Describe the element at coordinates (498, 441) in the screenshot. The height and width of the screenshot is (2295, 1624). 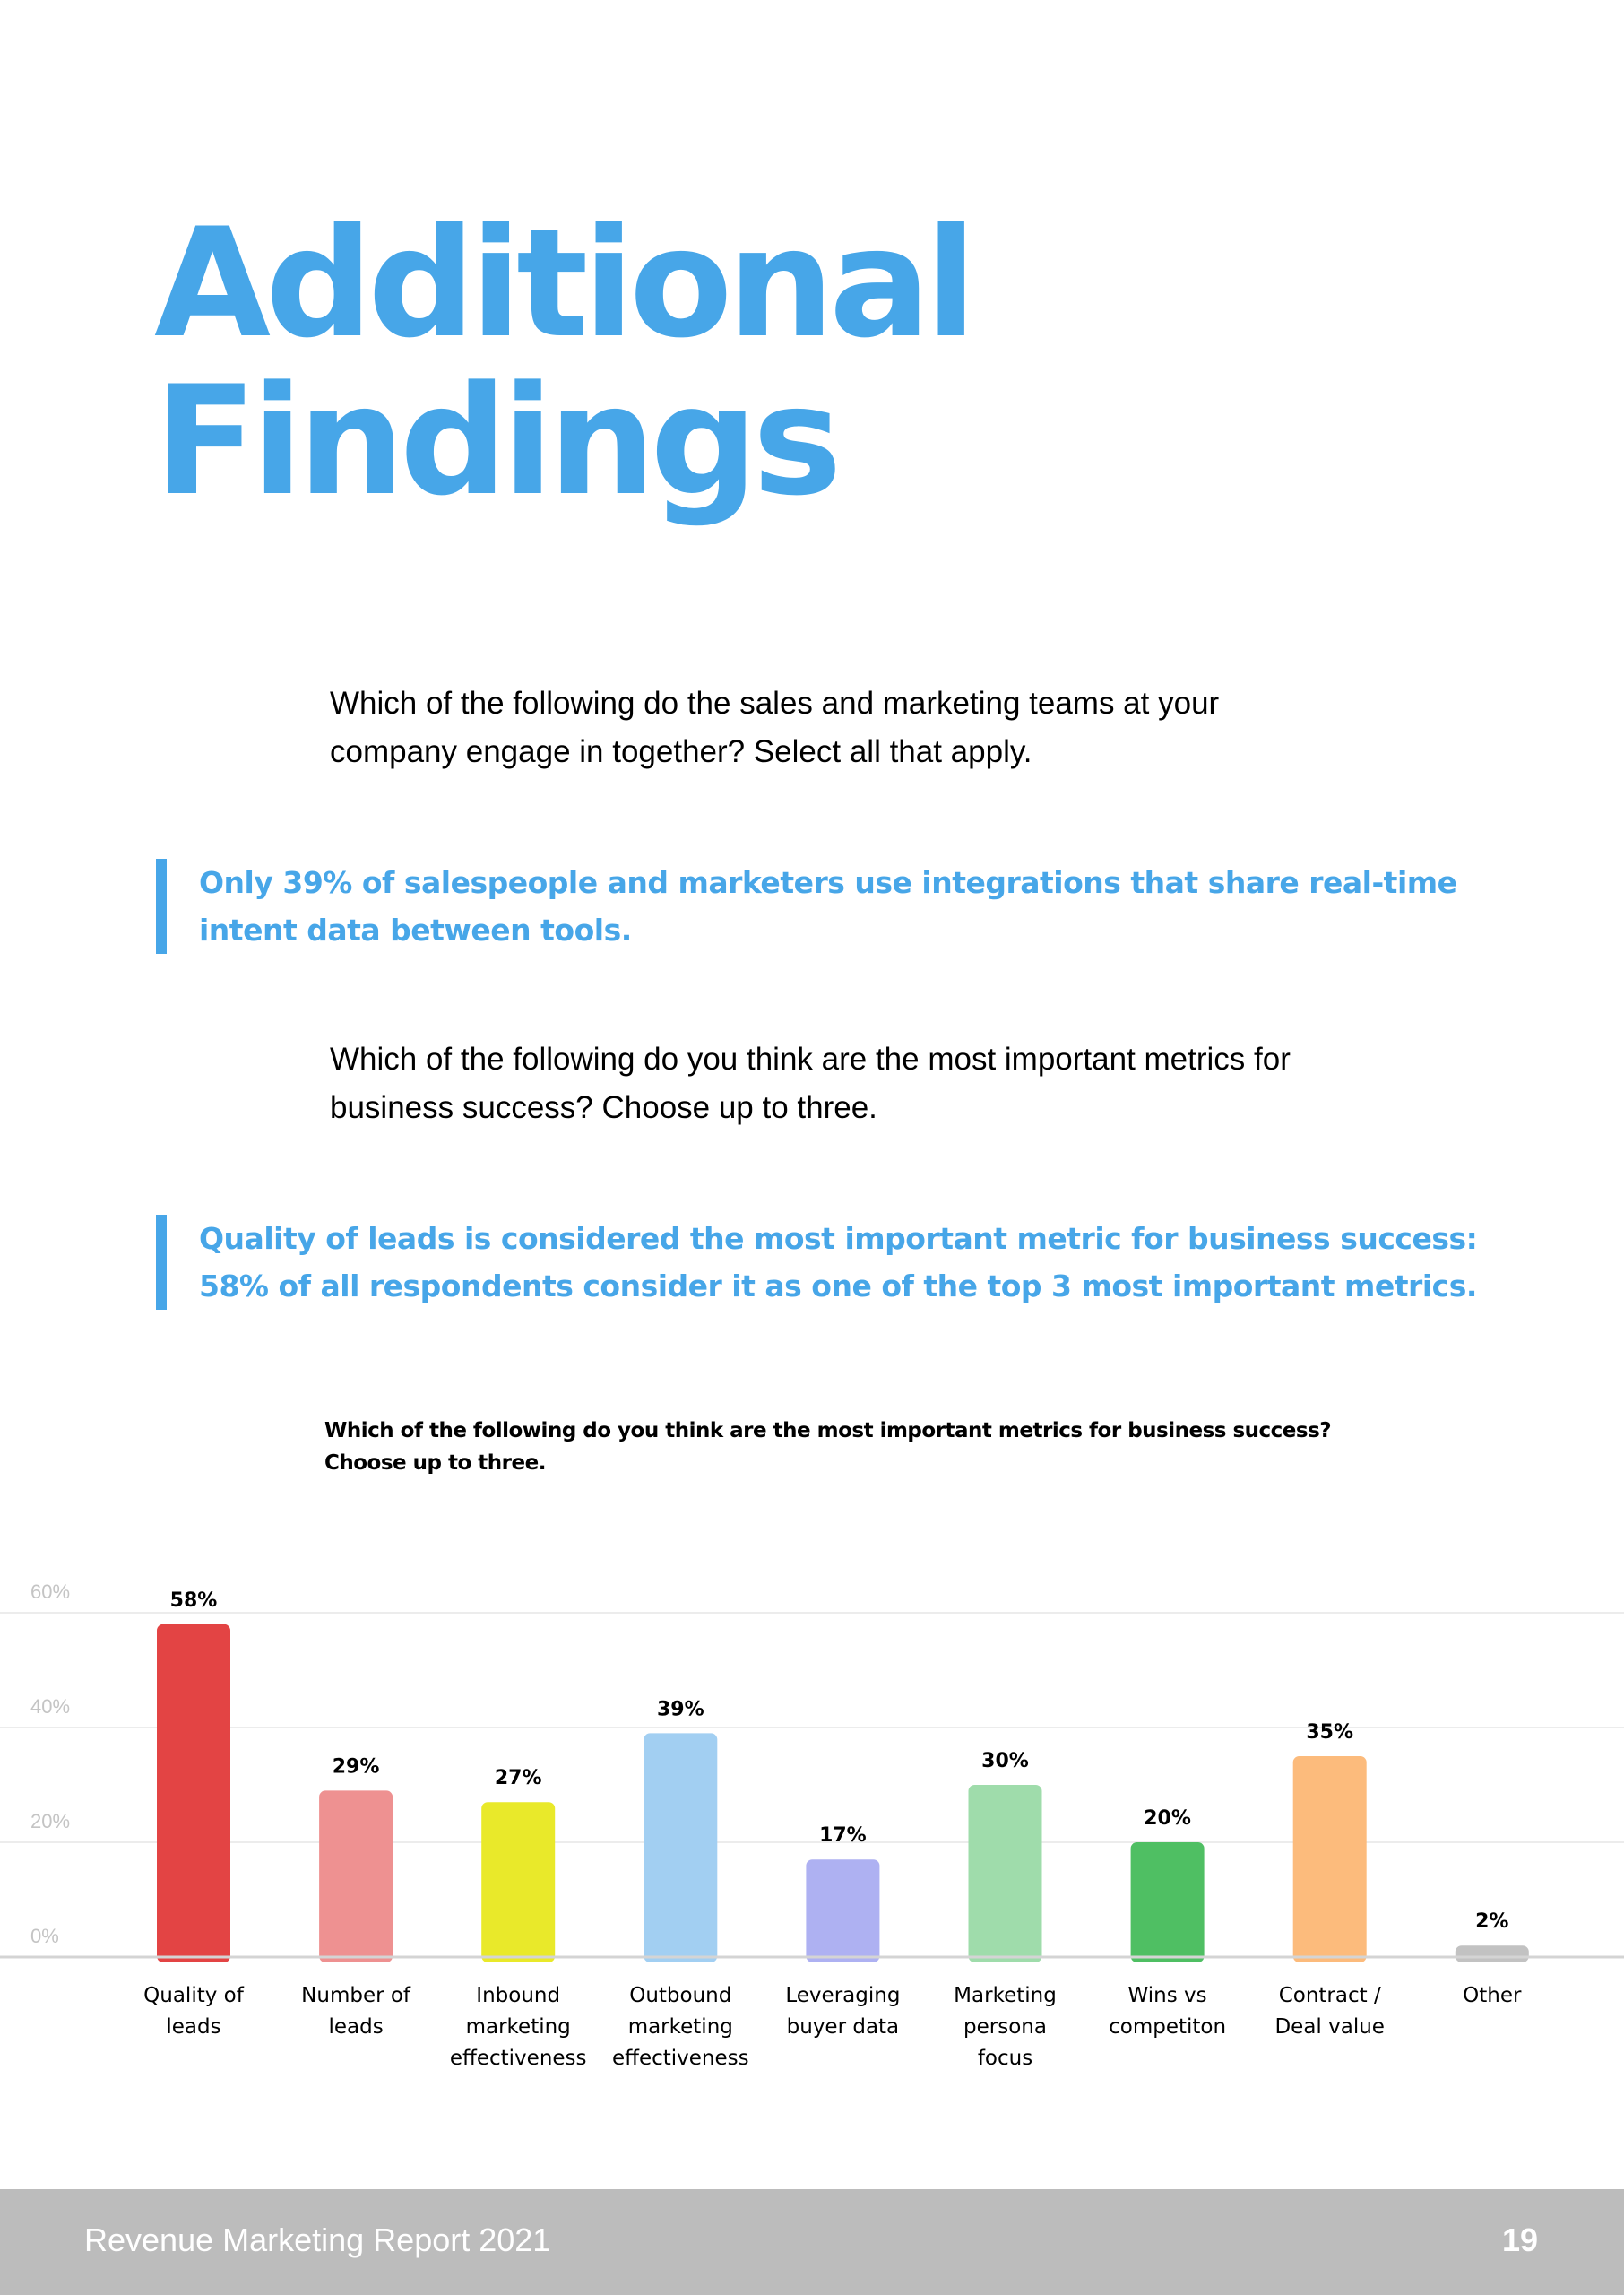
I see `title-line-2: Findings` at that location.